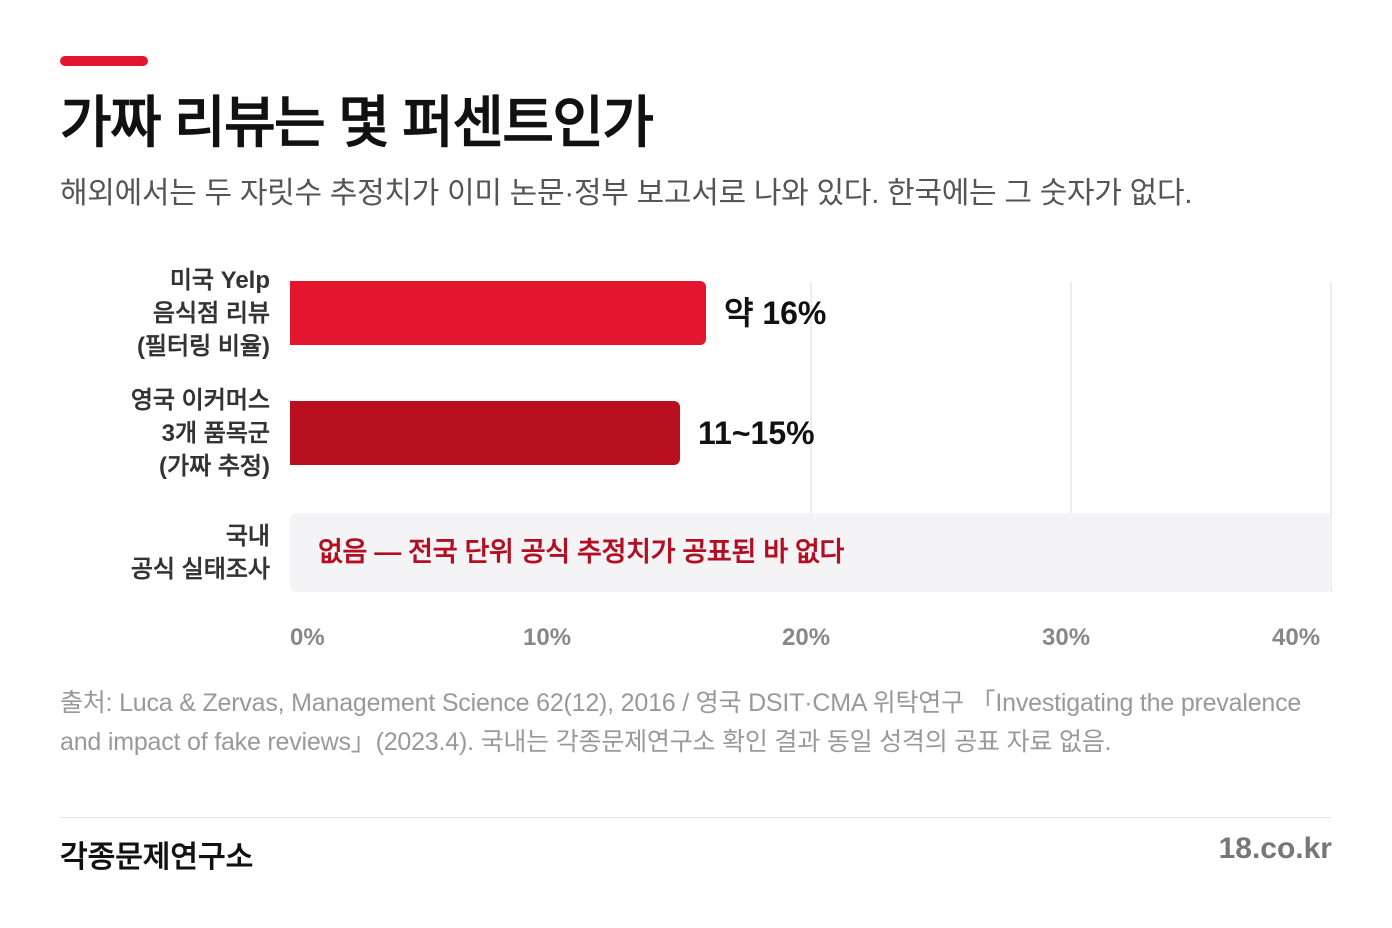 Image resolution: width=1392 pixels, height=928 pixels. I want to click on value-label-uk-ecommerce: 11~15%, so click(756, 433).